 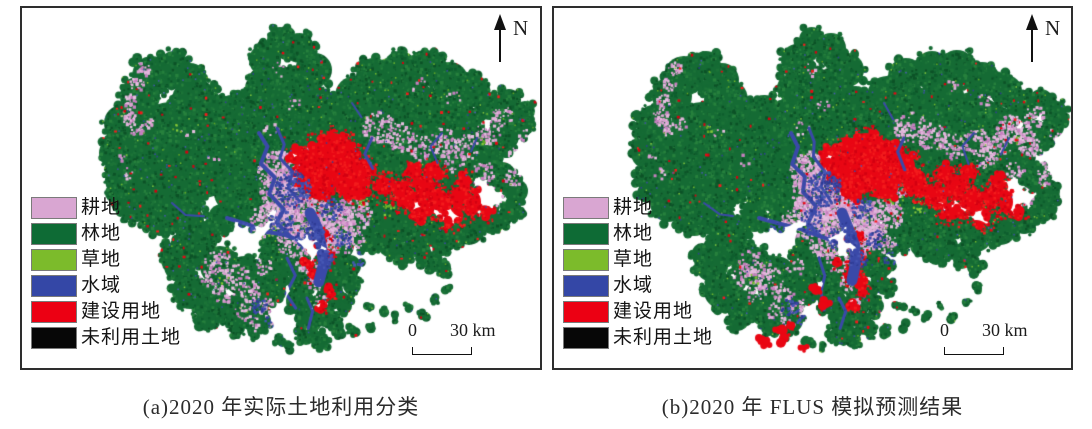 What do you see at coordinates (460, 342) in the screenshot?
I see `scale-bar-a: 0 30 km` at bounding box center [460, 342].